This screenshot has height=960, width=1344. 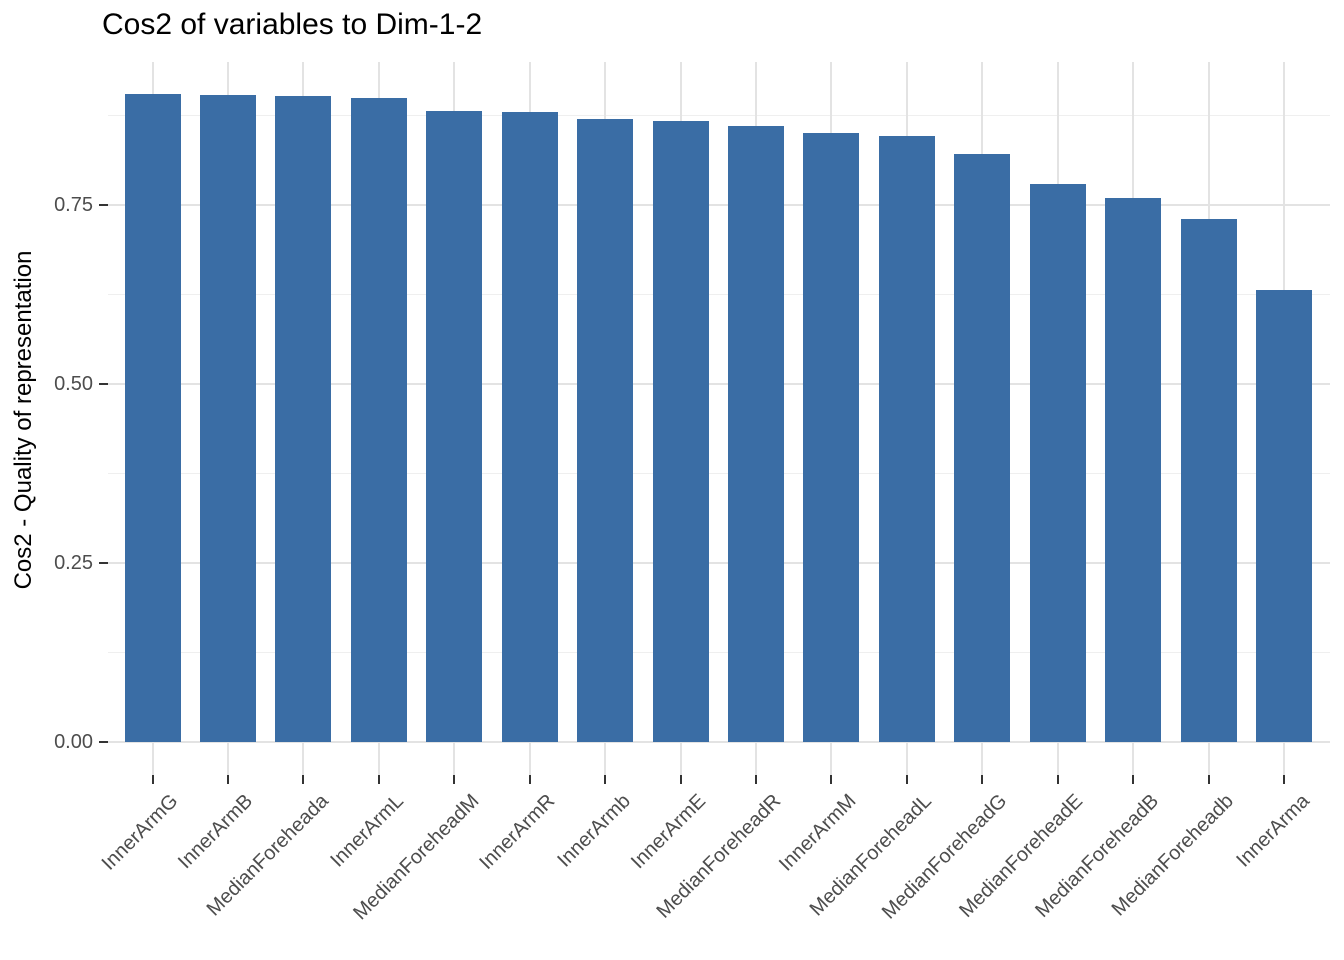 I want to click on y-tick-label: 0.25, so click(x=73, y=563).